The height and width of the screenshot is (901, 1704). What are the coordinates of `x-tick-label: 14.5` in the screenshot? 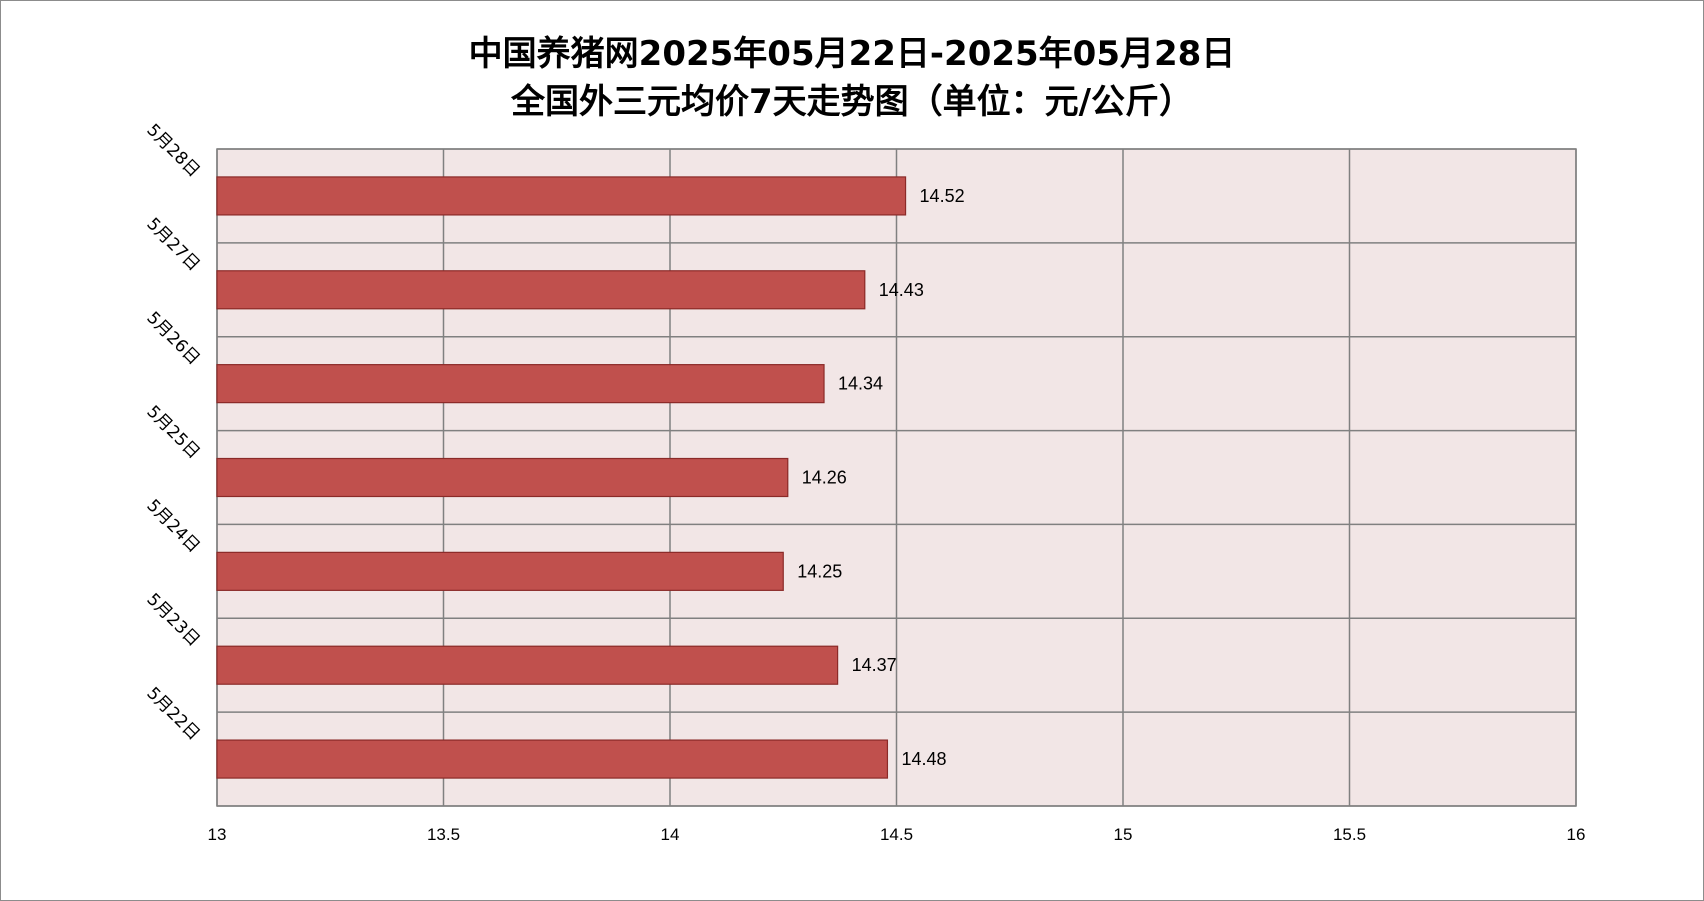 It's located at (896, 834).